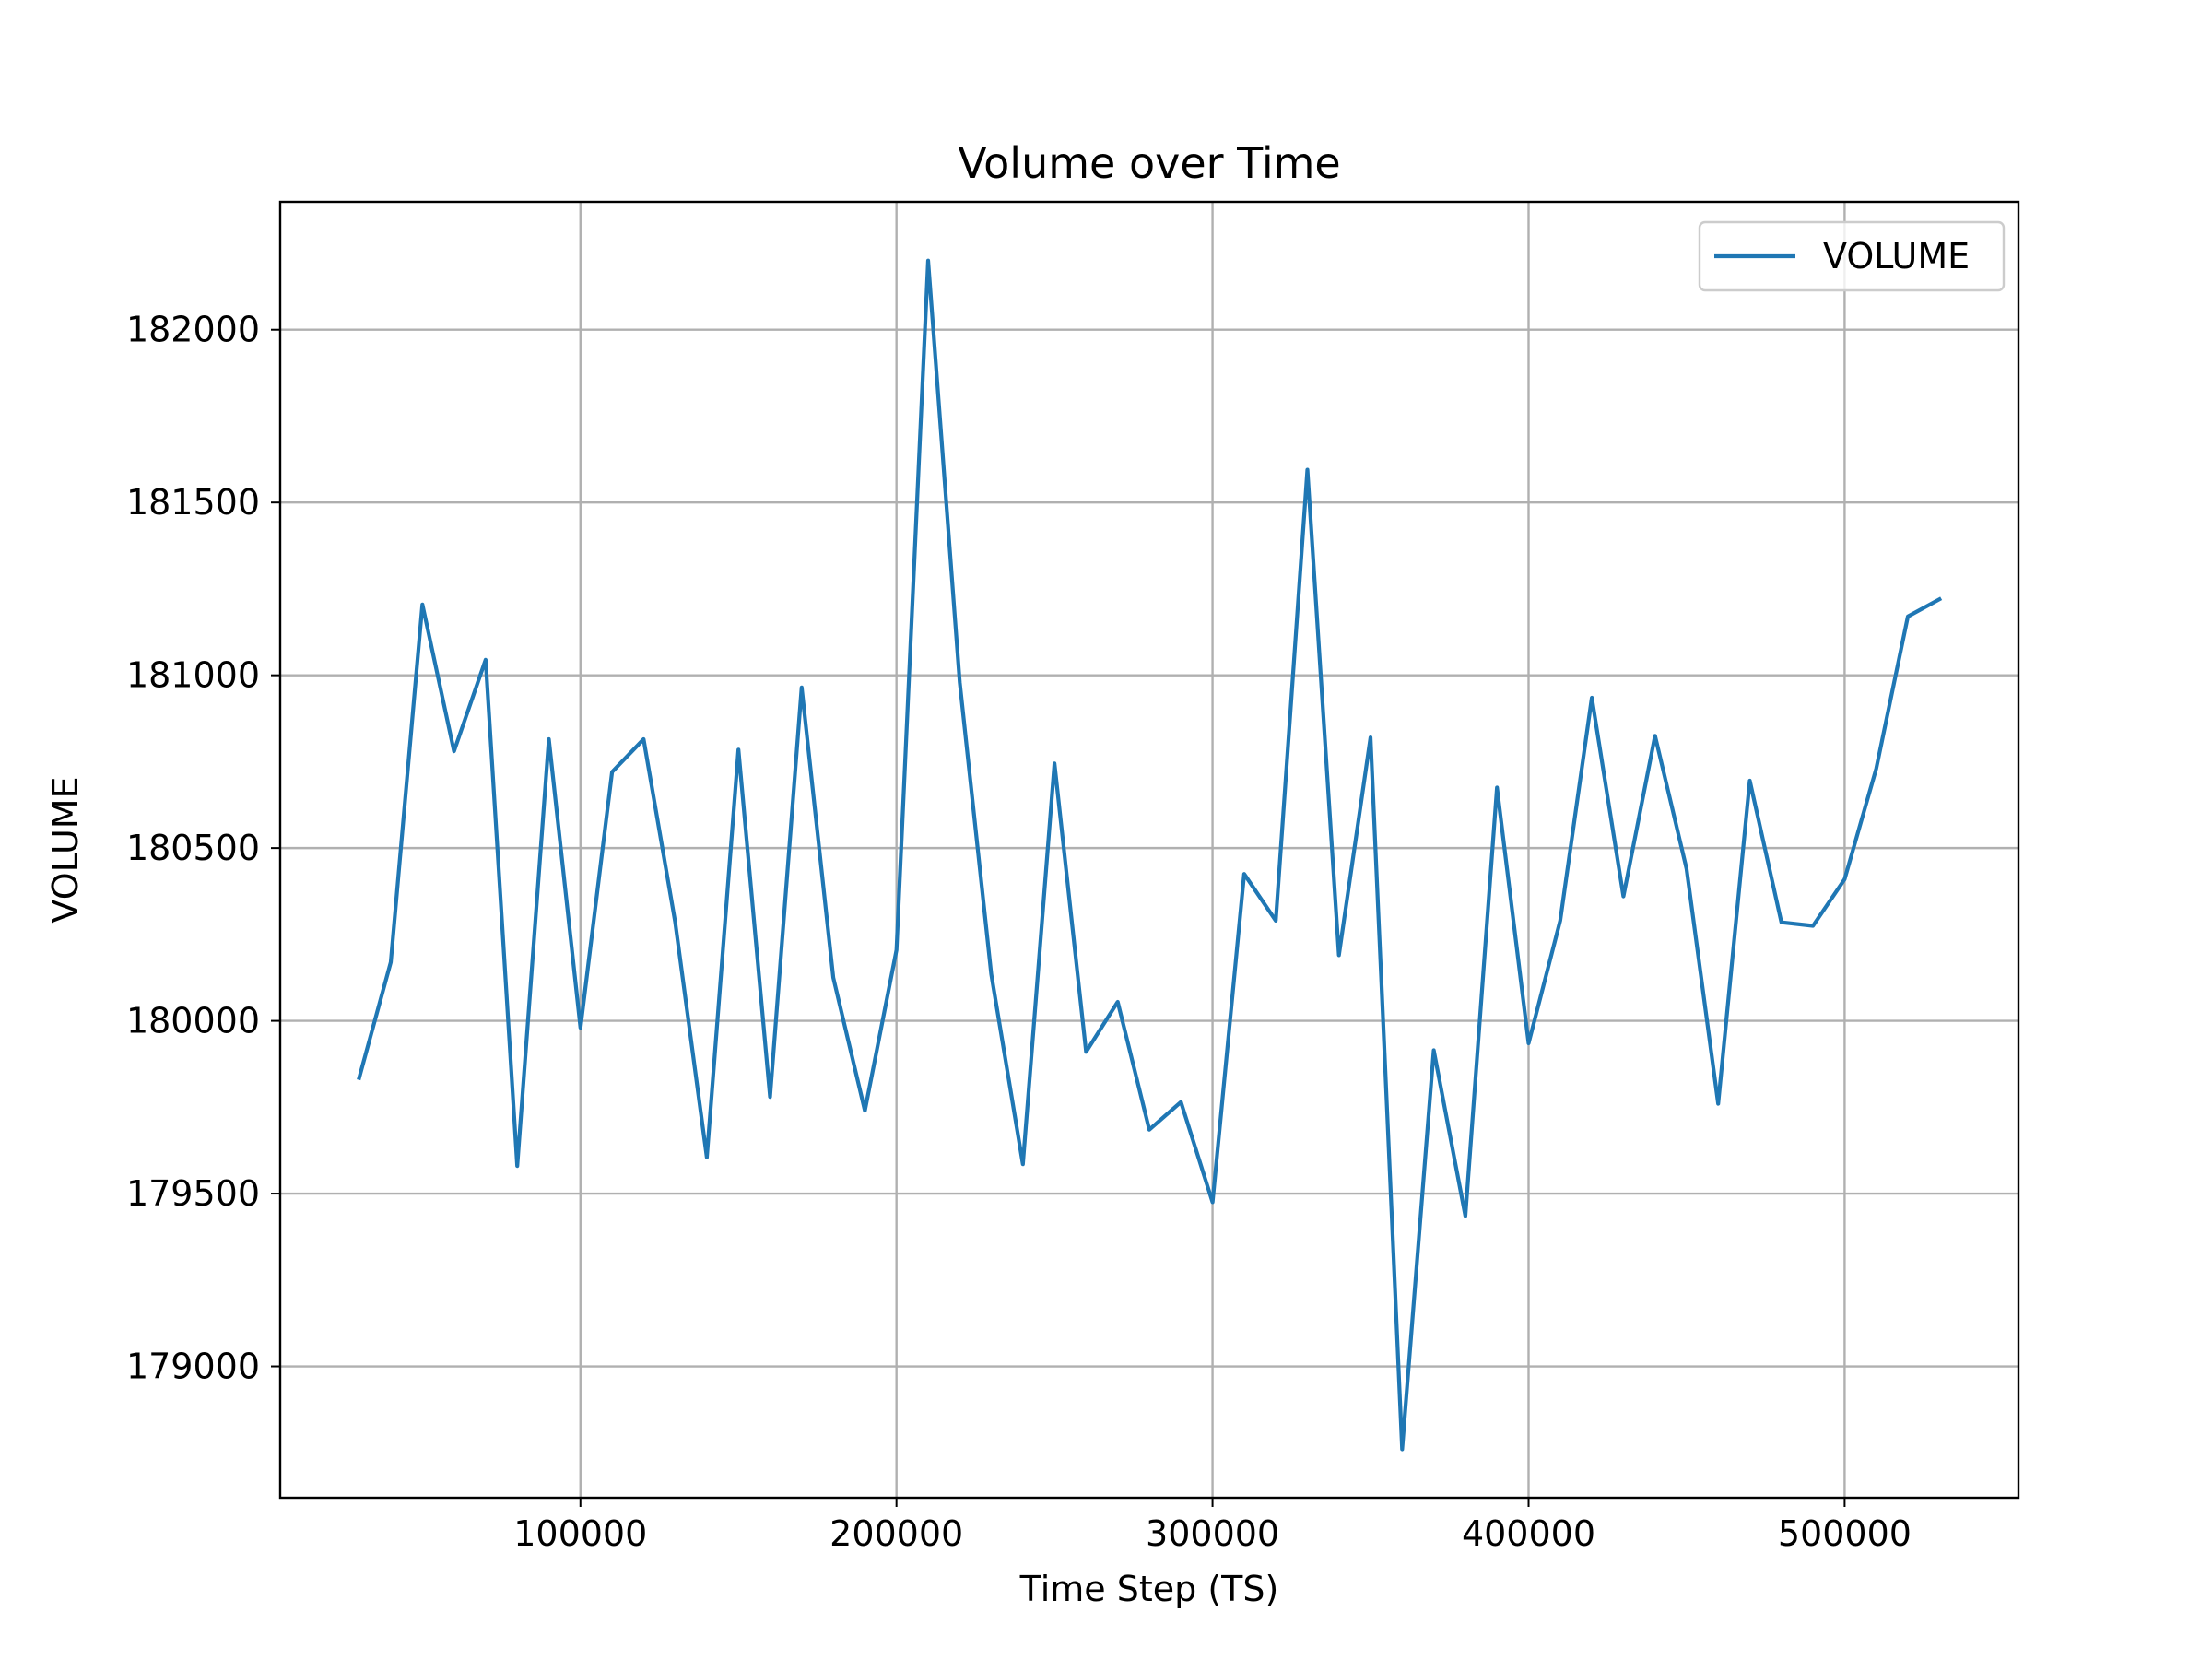 The width and height of the screenshot is (2212, 1659). What do you see at coordinates (1845, 1533) in the screenshot?
I see `x-tick-label: 500000` at bounding box center [1845, 1533].